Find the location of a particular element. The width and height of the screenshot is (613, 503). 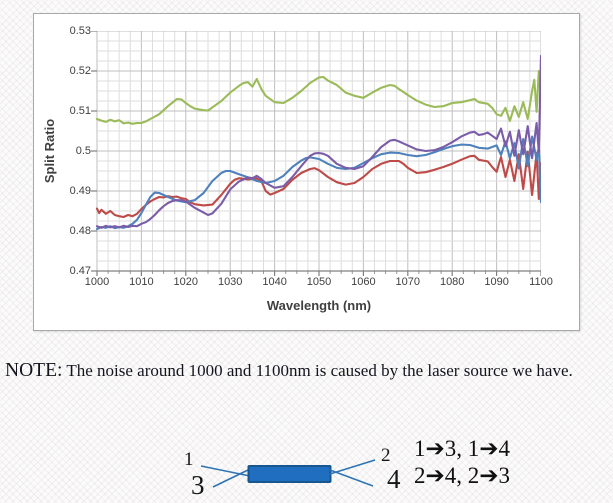

x-tick-label: 1020 is located at coordinates (186, 282).